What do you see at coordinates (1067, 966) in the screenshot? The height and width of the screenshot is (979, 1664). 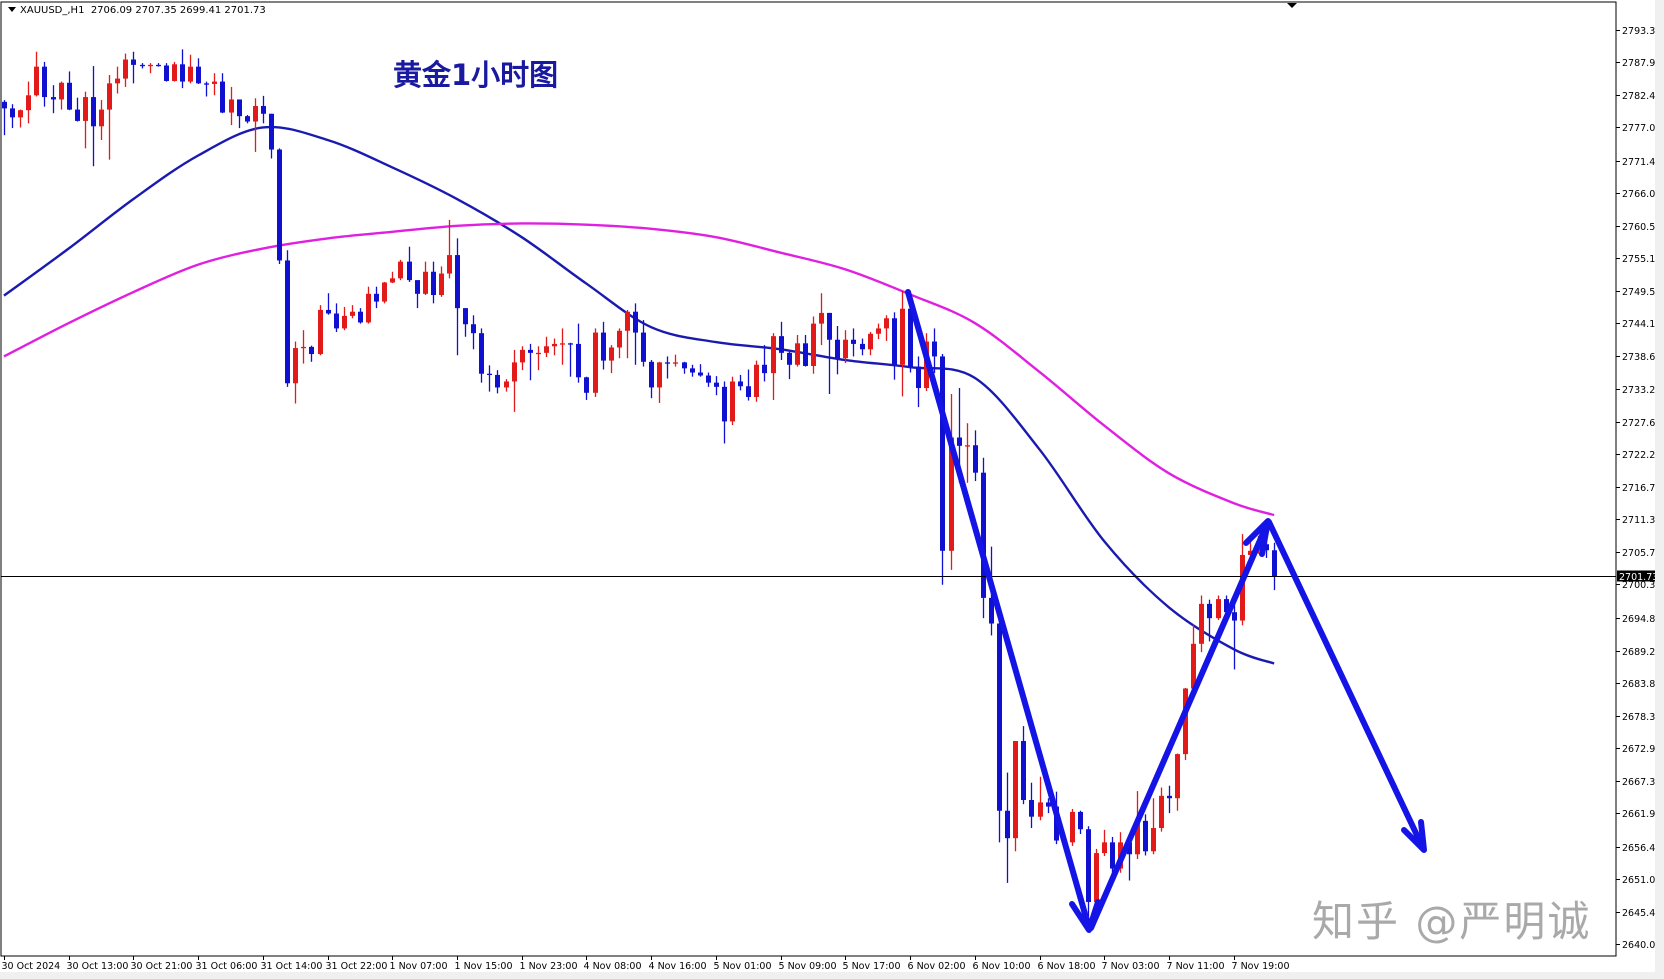 I see `time-tick-label: 6 Nov 18:00` at bounding box center [1067, 966].